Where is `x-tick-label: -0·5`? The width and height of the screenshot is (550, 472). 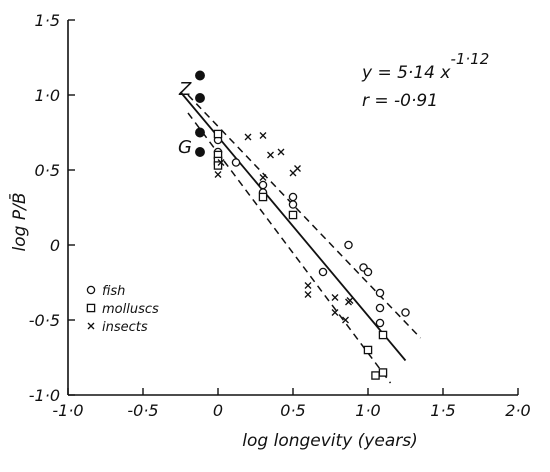 x-tick-label: -0·5 is located at coordinates (142, 410).